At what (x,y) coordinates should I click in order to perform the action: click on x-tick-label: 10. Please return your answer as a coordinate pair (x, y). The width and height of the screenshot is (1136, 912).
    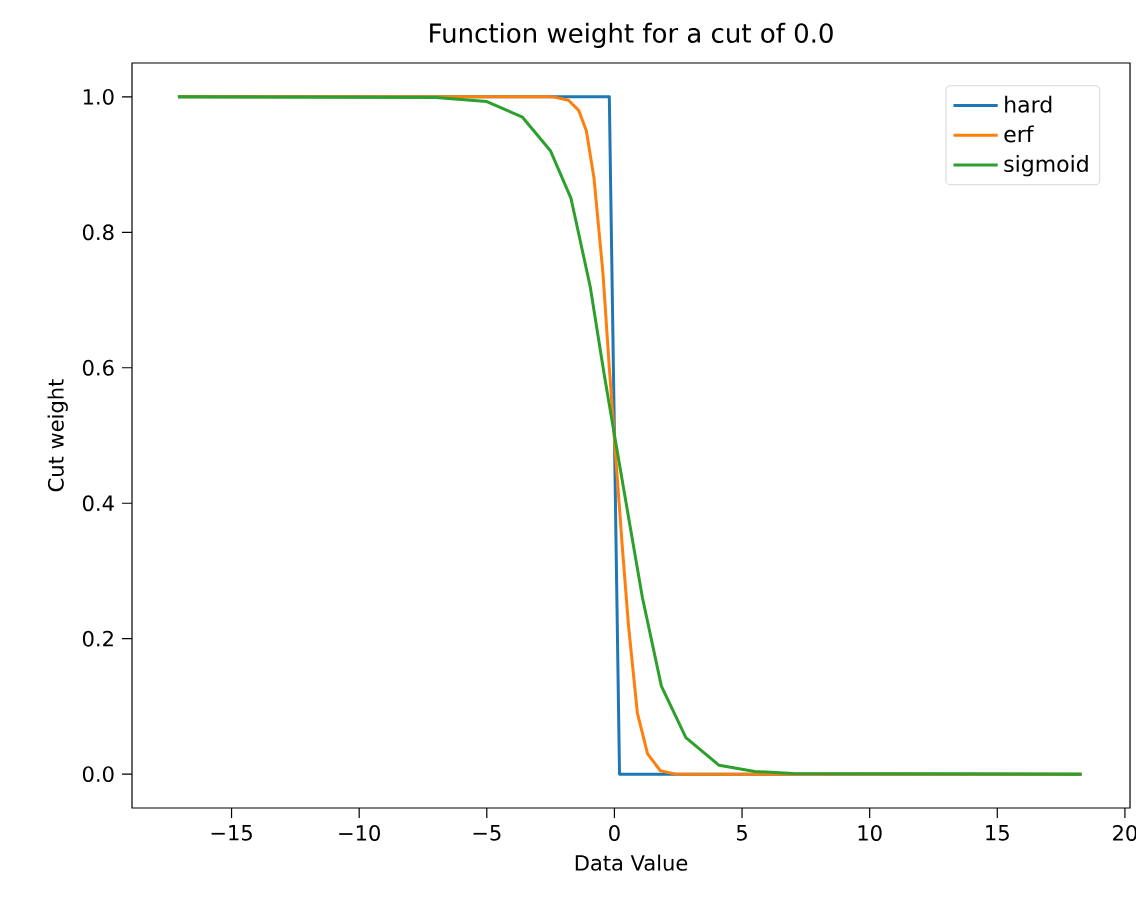
    Looking at the image, I should click on (870, 833).